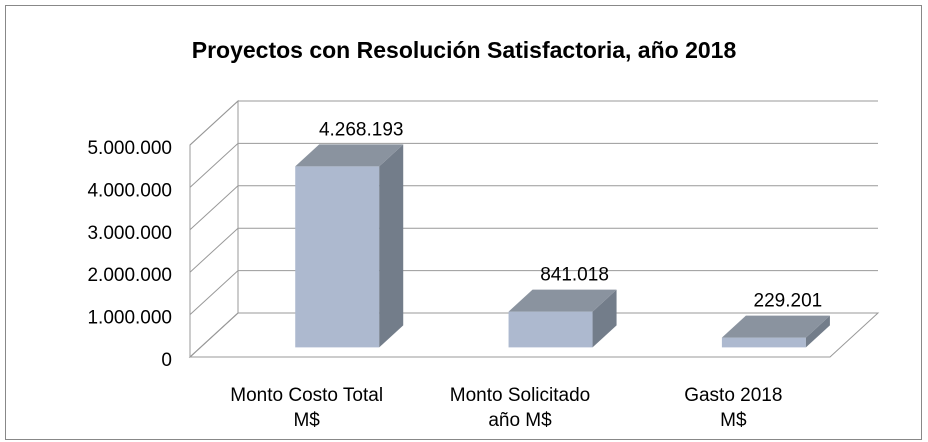 The image size is (928, 442). What do you see at coordinates (129, 148) in the screenshot?
I see `y-tick-label: 5.000.000` at bounding box center [129, 148].